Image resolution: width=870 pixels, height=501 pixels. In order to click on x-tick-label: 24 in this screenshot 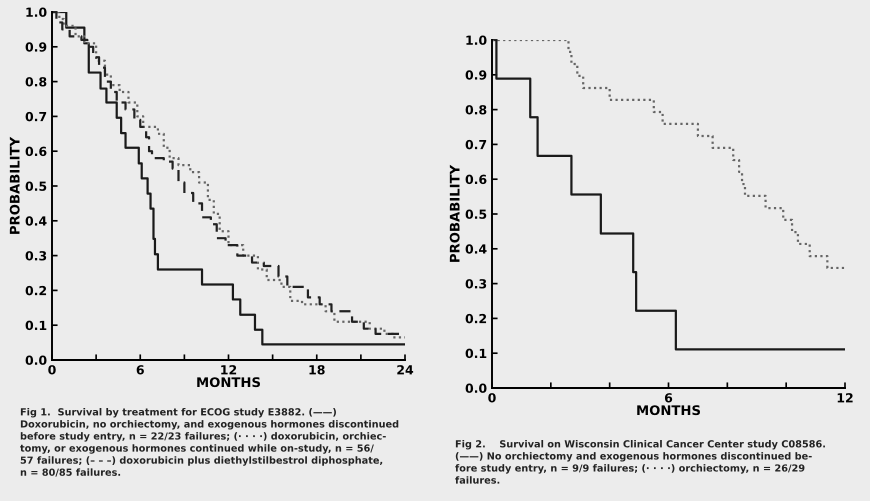, I will do `click(405, 369)`.